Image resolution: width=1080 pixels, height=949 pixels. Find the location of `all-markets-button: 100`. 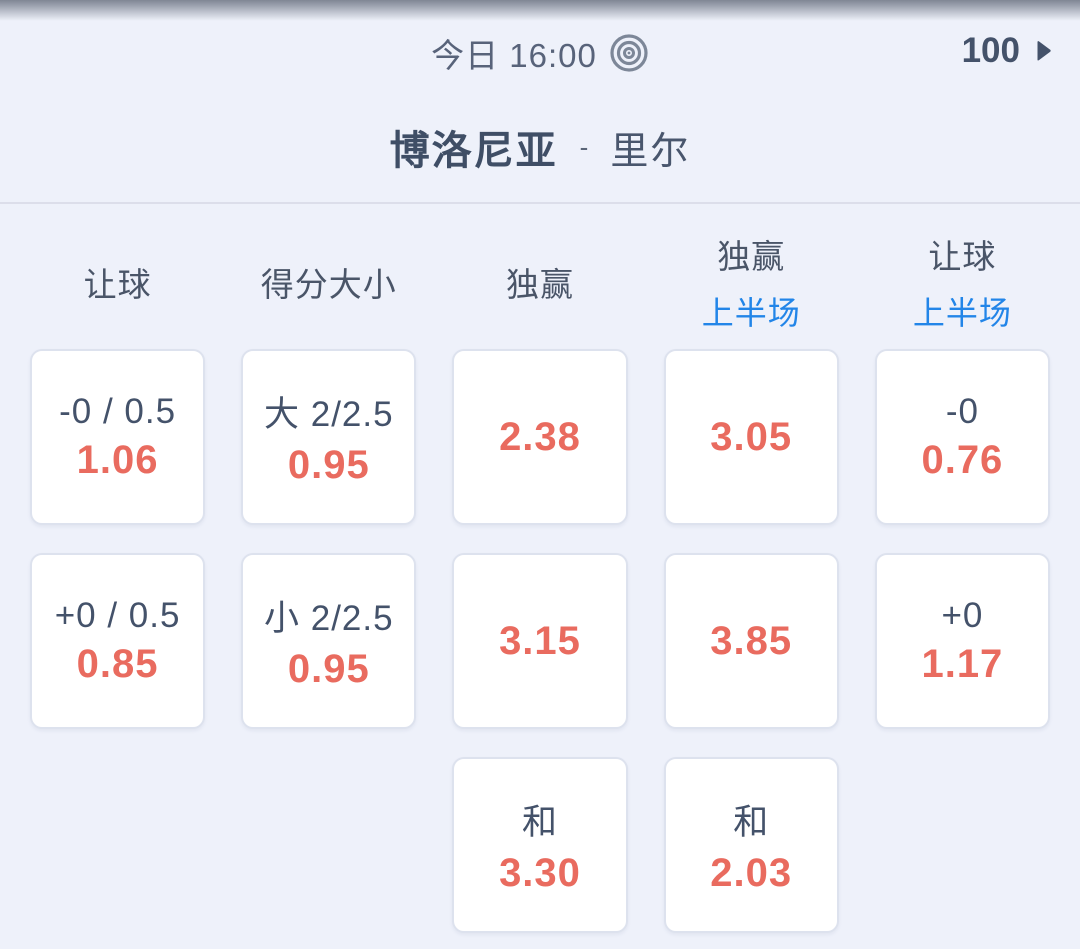

all-markets-button: 100 is located at coordinates (1007, 51).